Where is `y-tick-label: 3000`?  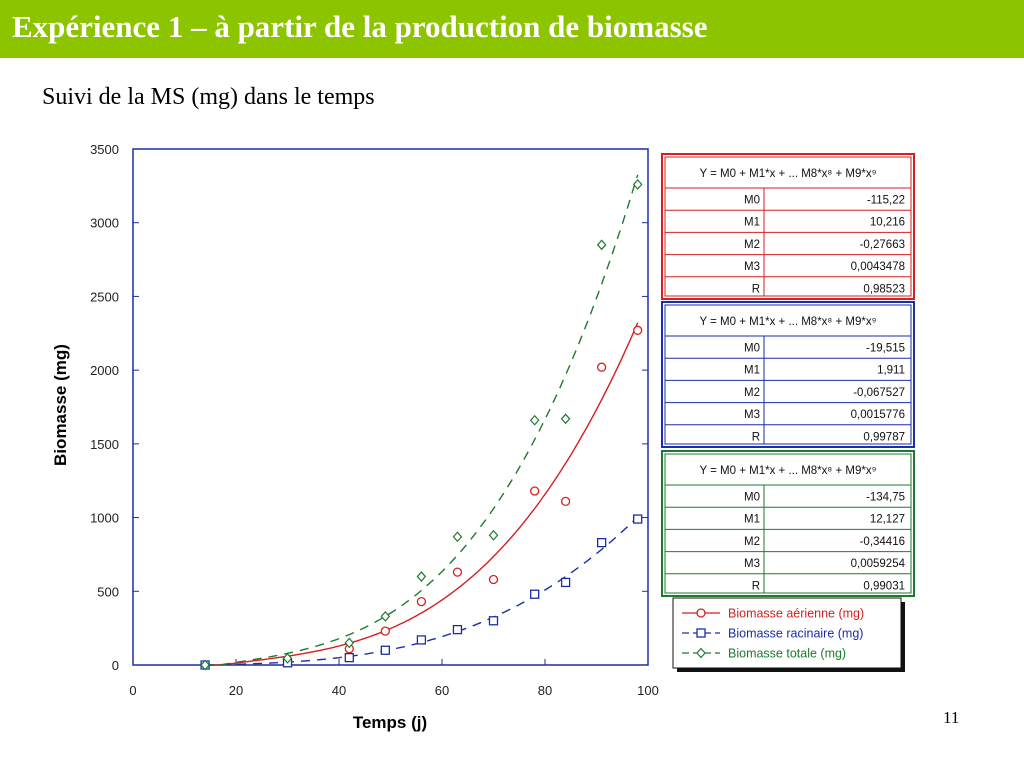
y-tick-label: 3000 is located at coordinates (104, 223).